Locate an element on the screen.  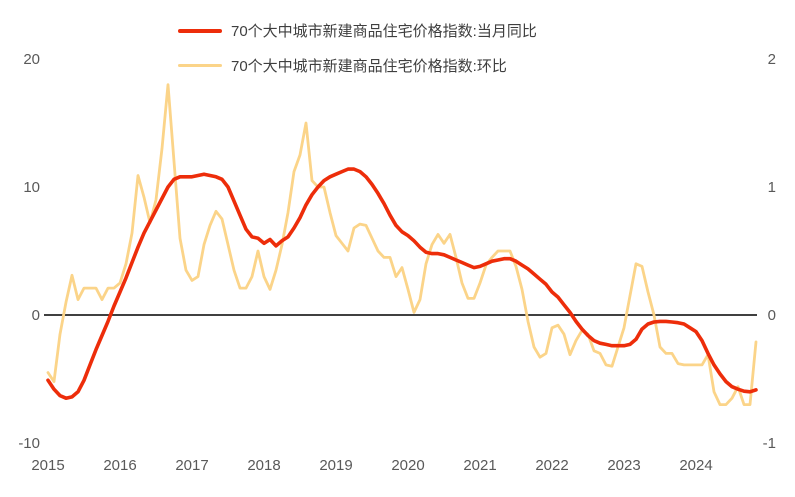
legend-item-mom: 70个大中城市新建商品住宅价格指数:环比 is located at coordinates (357, 65).